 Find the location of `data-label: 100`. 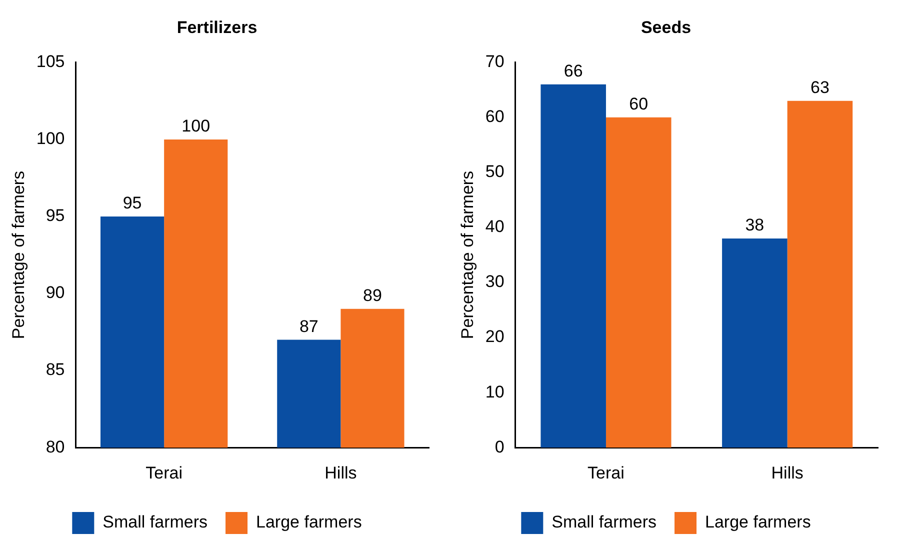

data-label: 100 is located at coordinates (196, 126).